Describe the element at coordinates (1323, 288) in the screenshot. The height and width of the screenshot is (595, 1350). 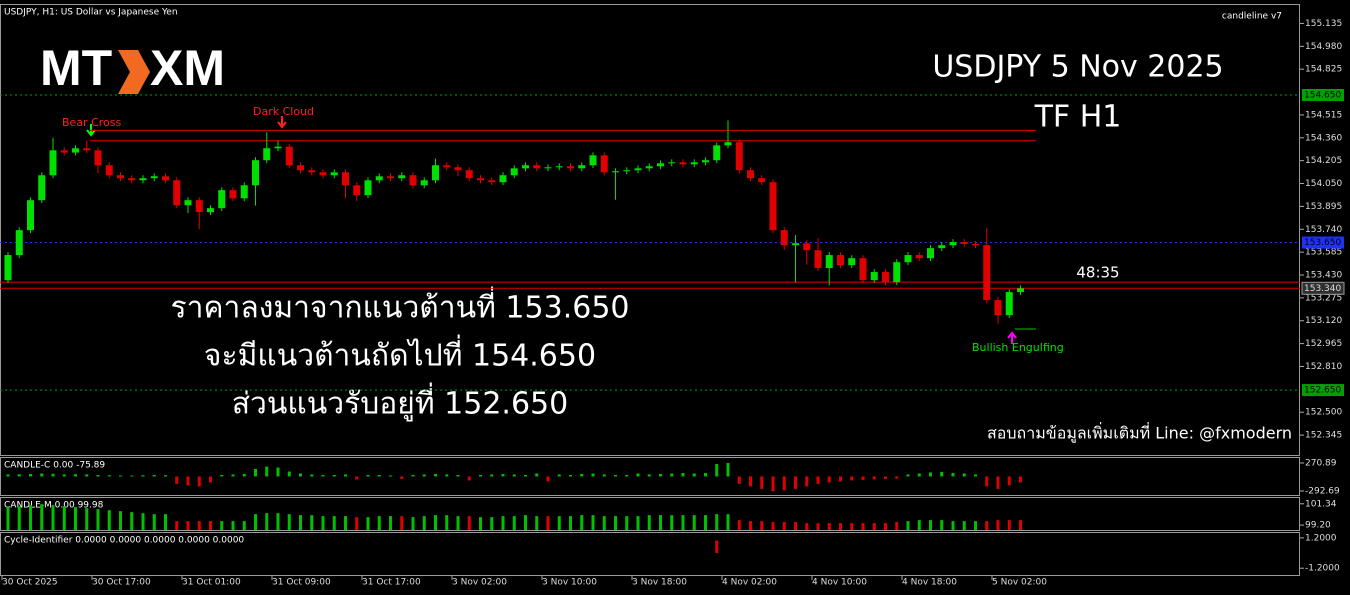
I see `current-box` at that location.